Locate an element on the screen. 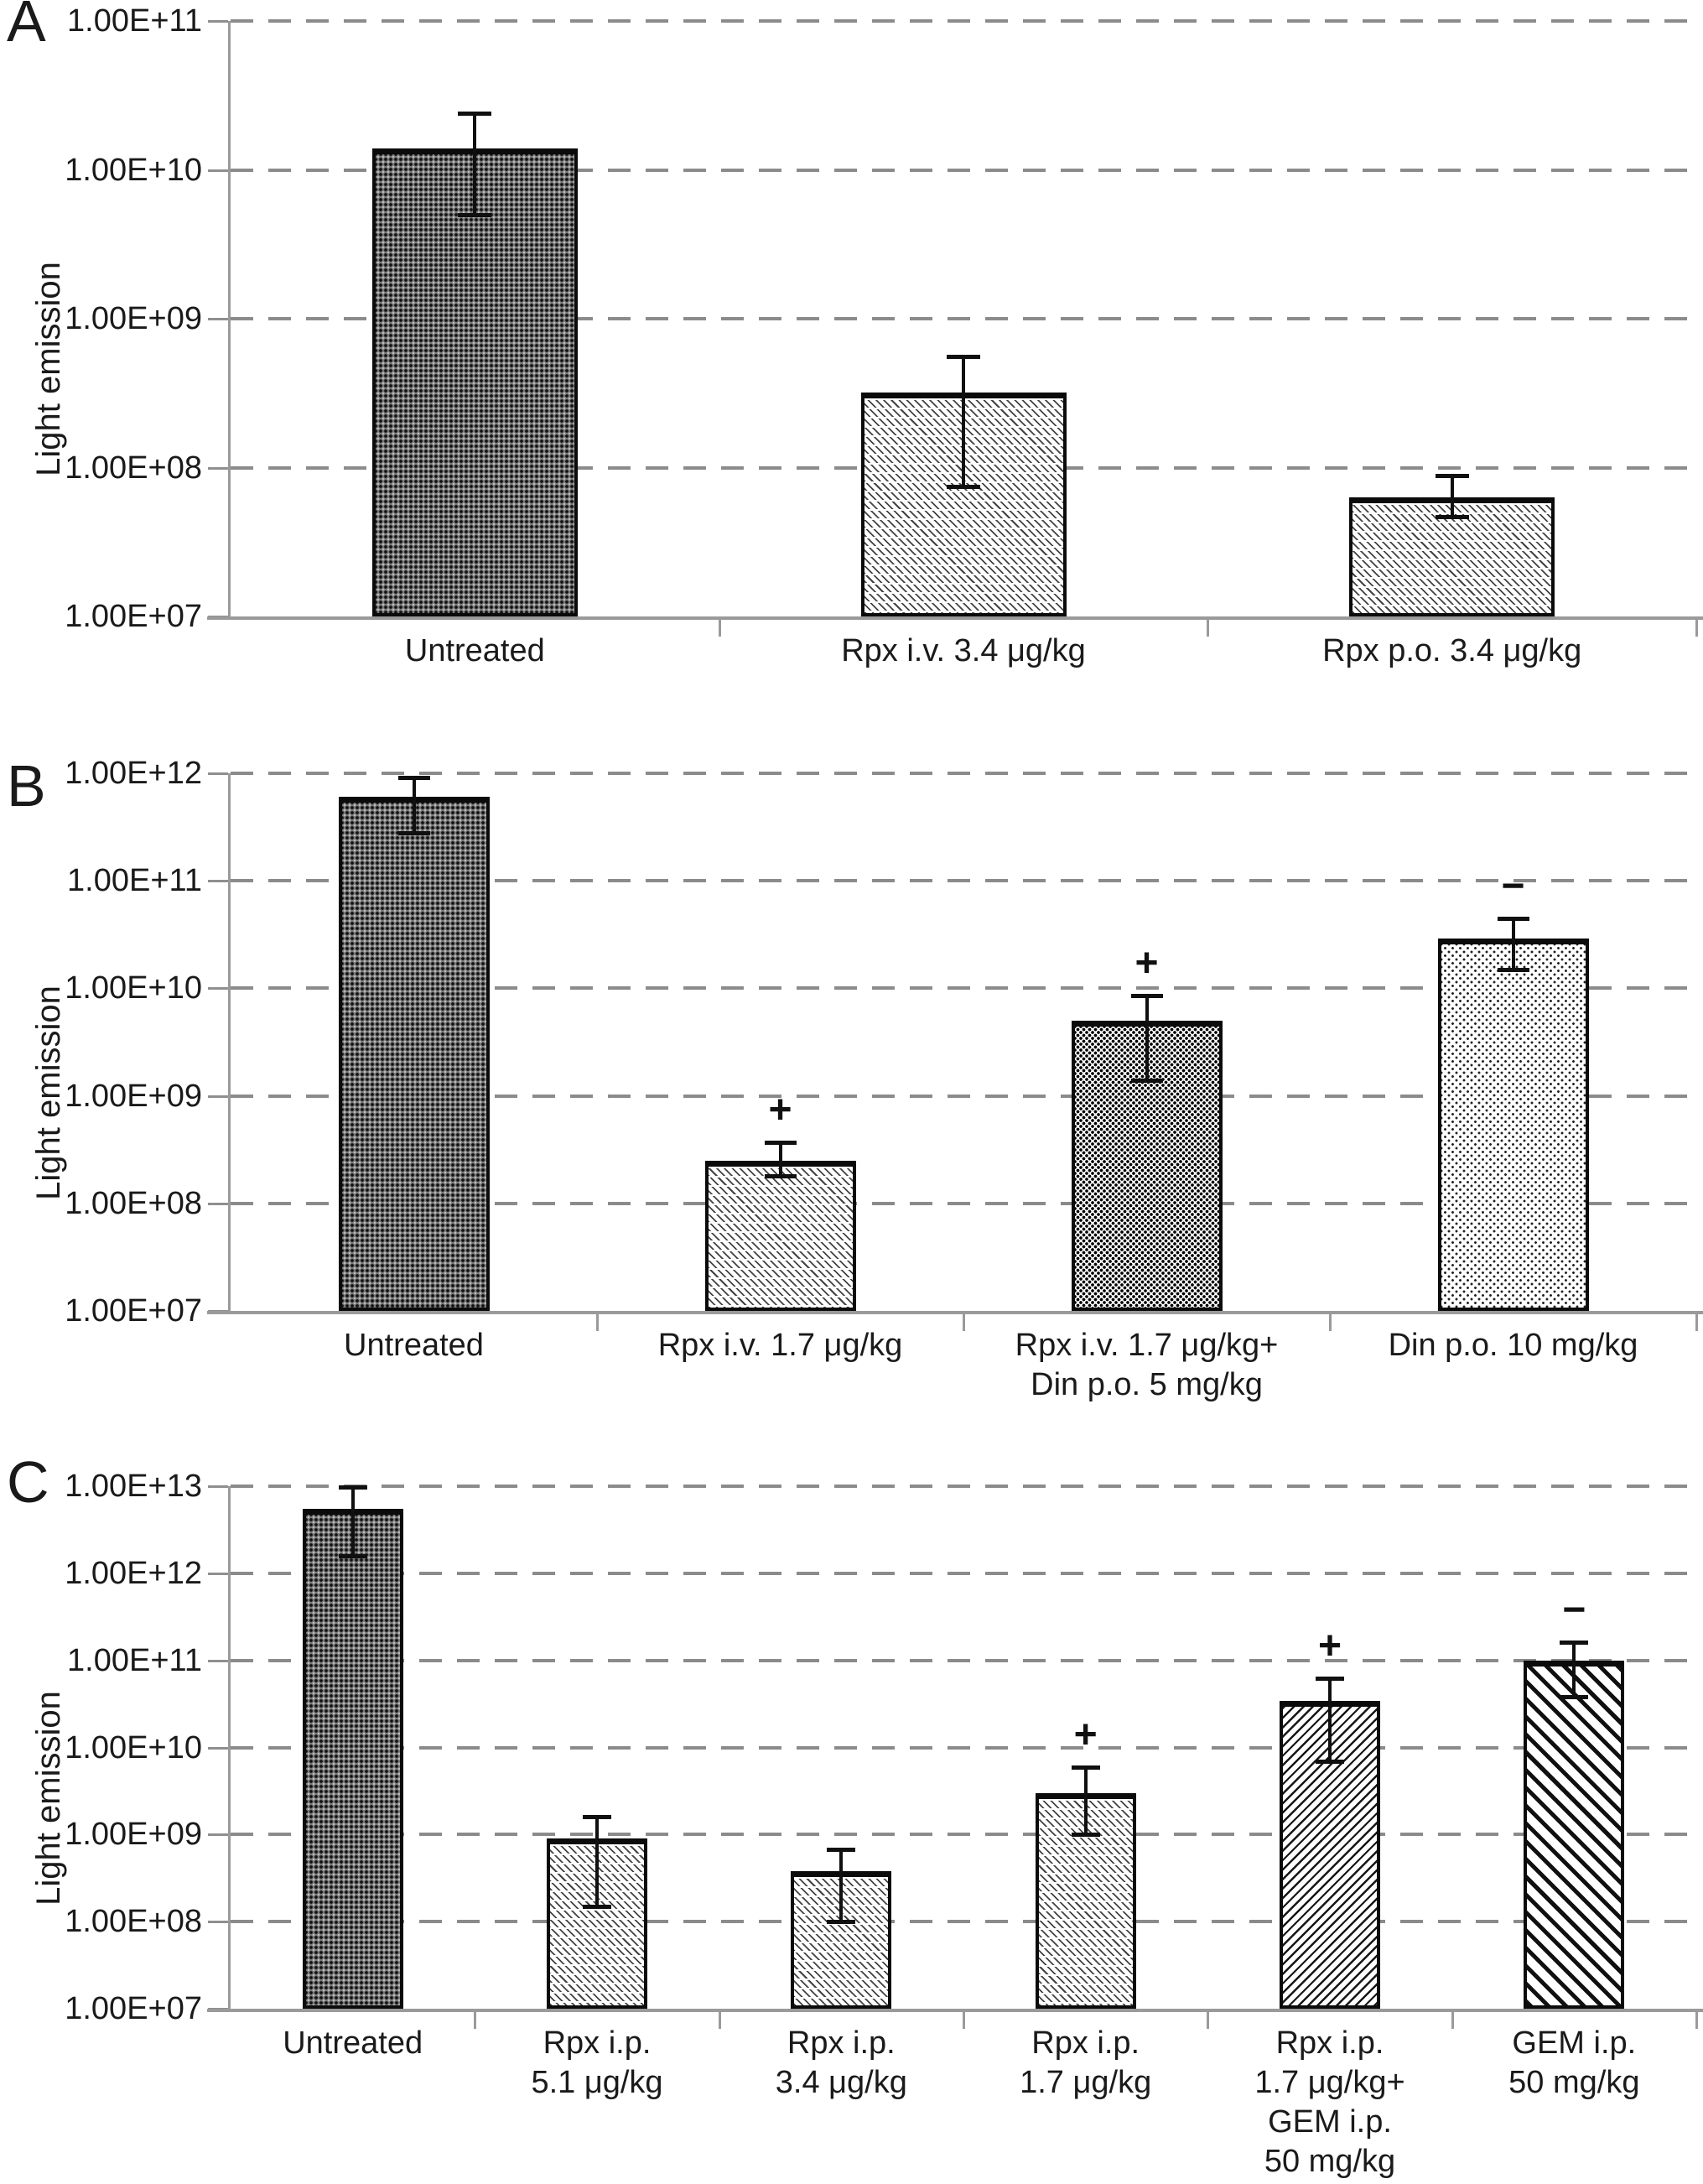 The height and width of the screenshot is (2184, 1703). y-axis-line is located at coordinates (229, 1748).